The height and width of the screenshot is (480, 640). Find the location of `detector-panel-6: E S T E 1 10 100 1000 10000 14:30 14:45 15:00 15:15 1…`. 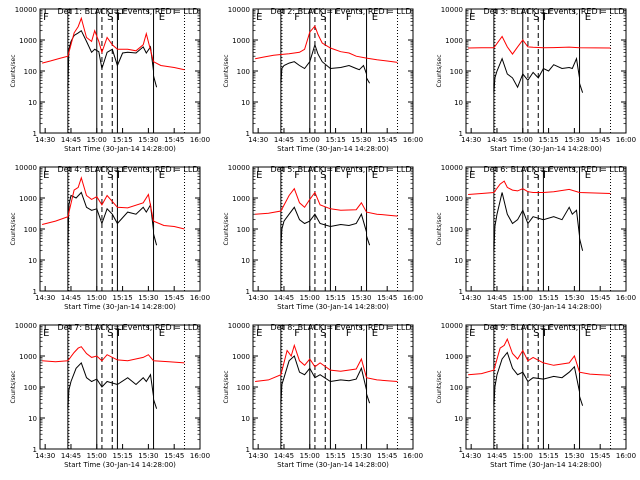

detector-panel-6: E S T E 1 10 100 1000 10000 14:30 14:45 15:00 15:15 1… is located at coordinates (536, 237).